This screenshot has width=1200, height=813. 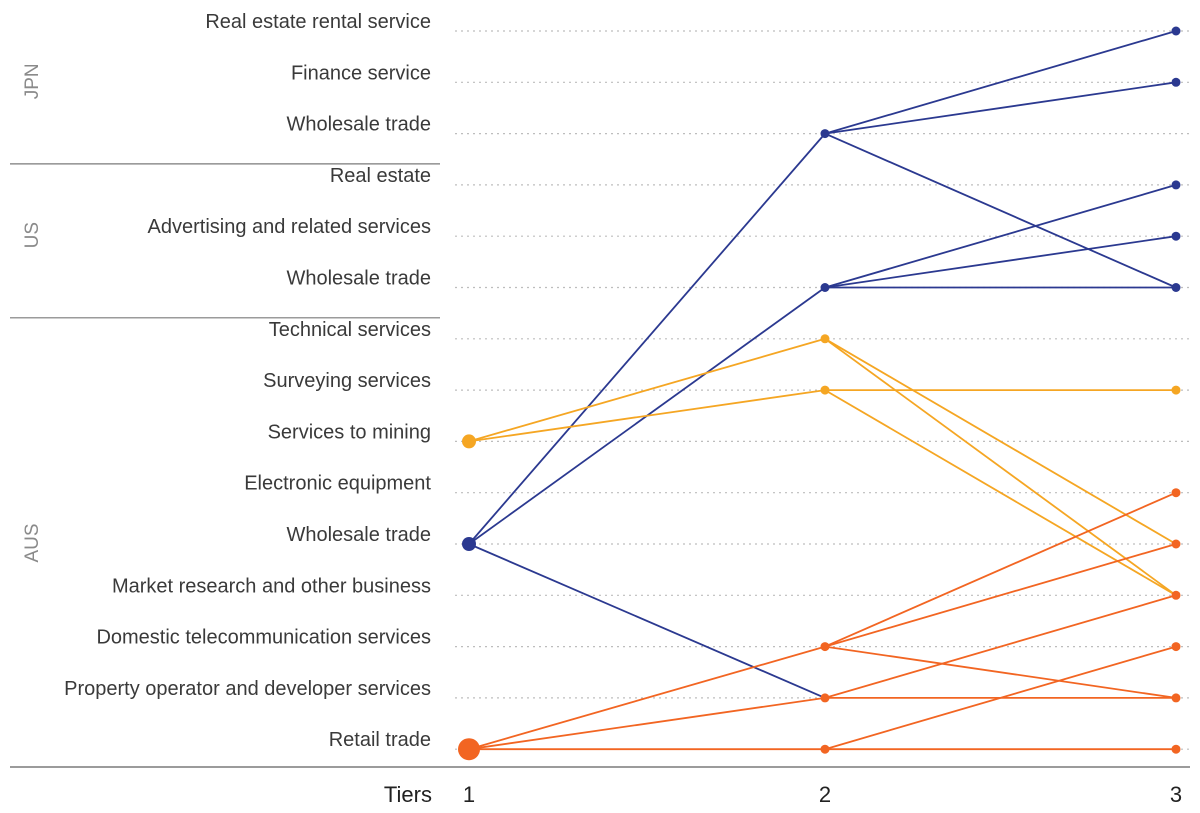 What do you see at coordinates (825, 794) in the screenshot?
I see `tier-tick-label: 2` at bounding box center [825, 794].